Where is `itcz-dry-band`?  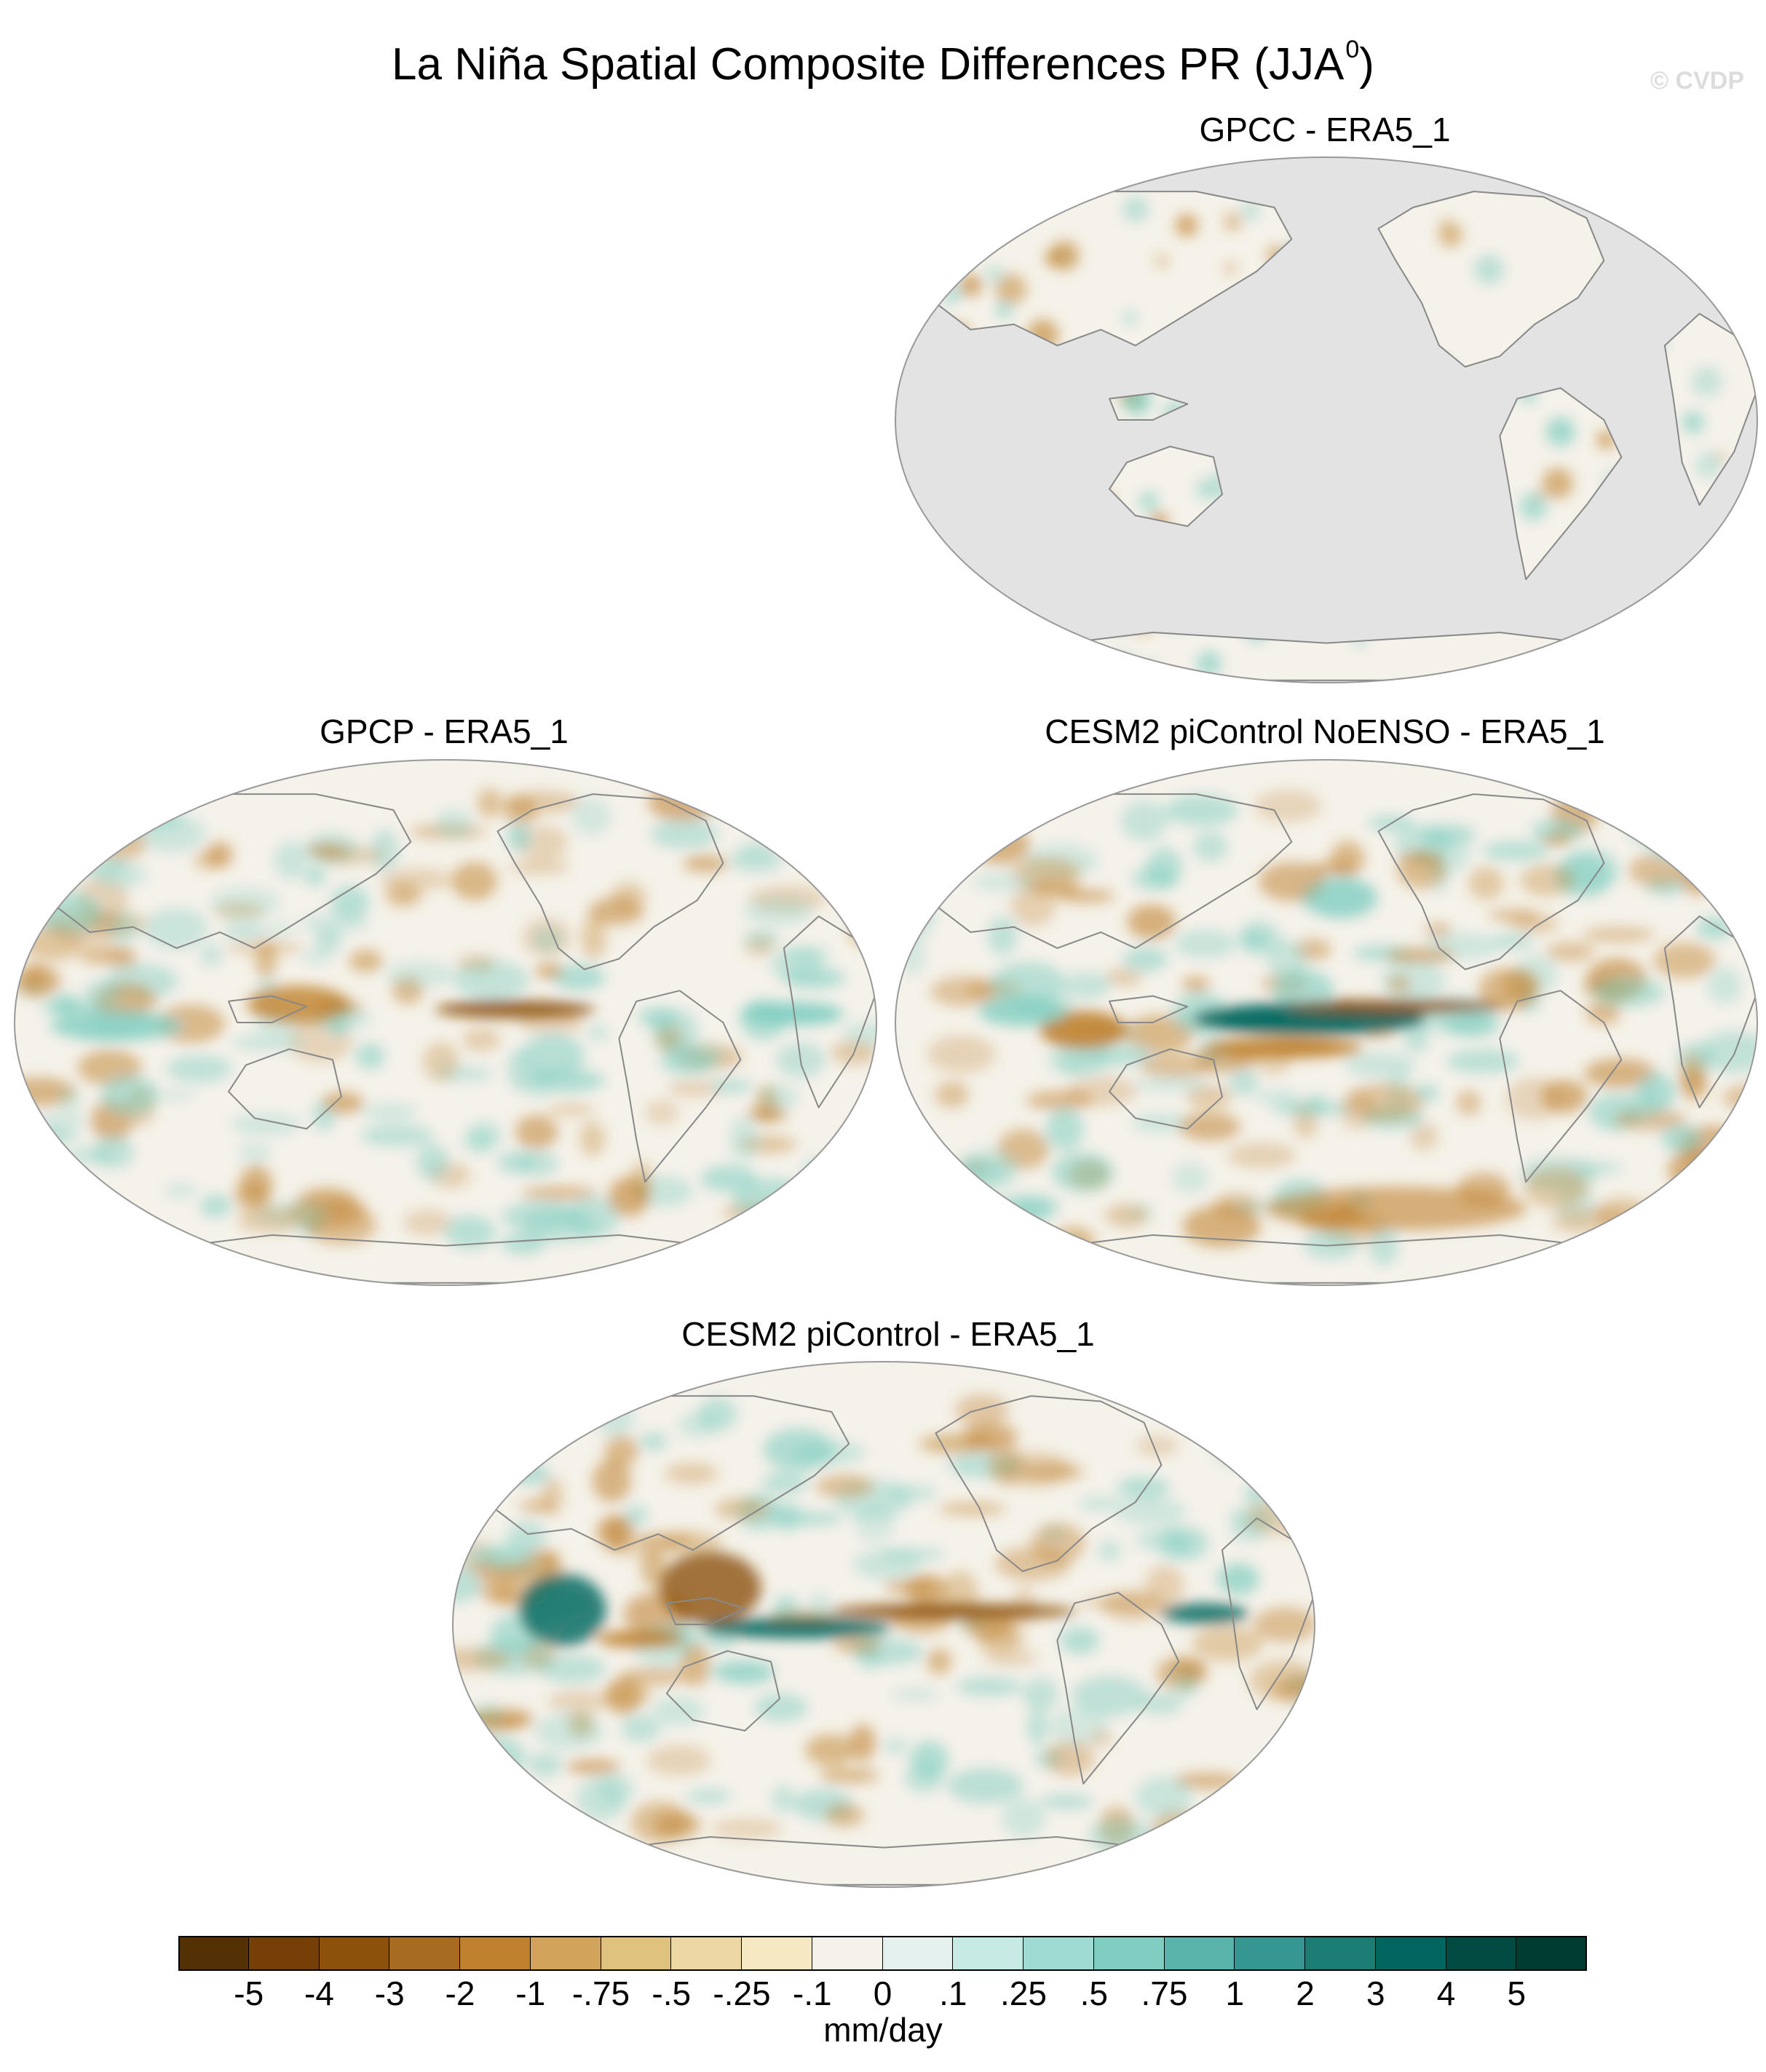 itcz-dry-band is located at coordinates (515, 1009).